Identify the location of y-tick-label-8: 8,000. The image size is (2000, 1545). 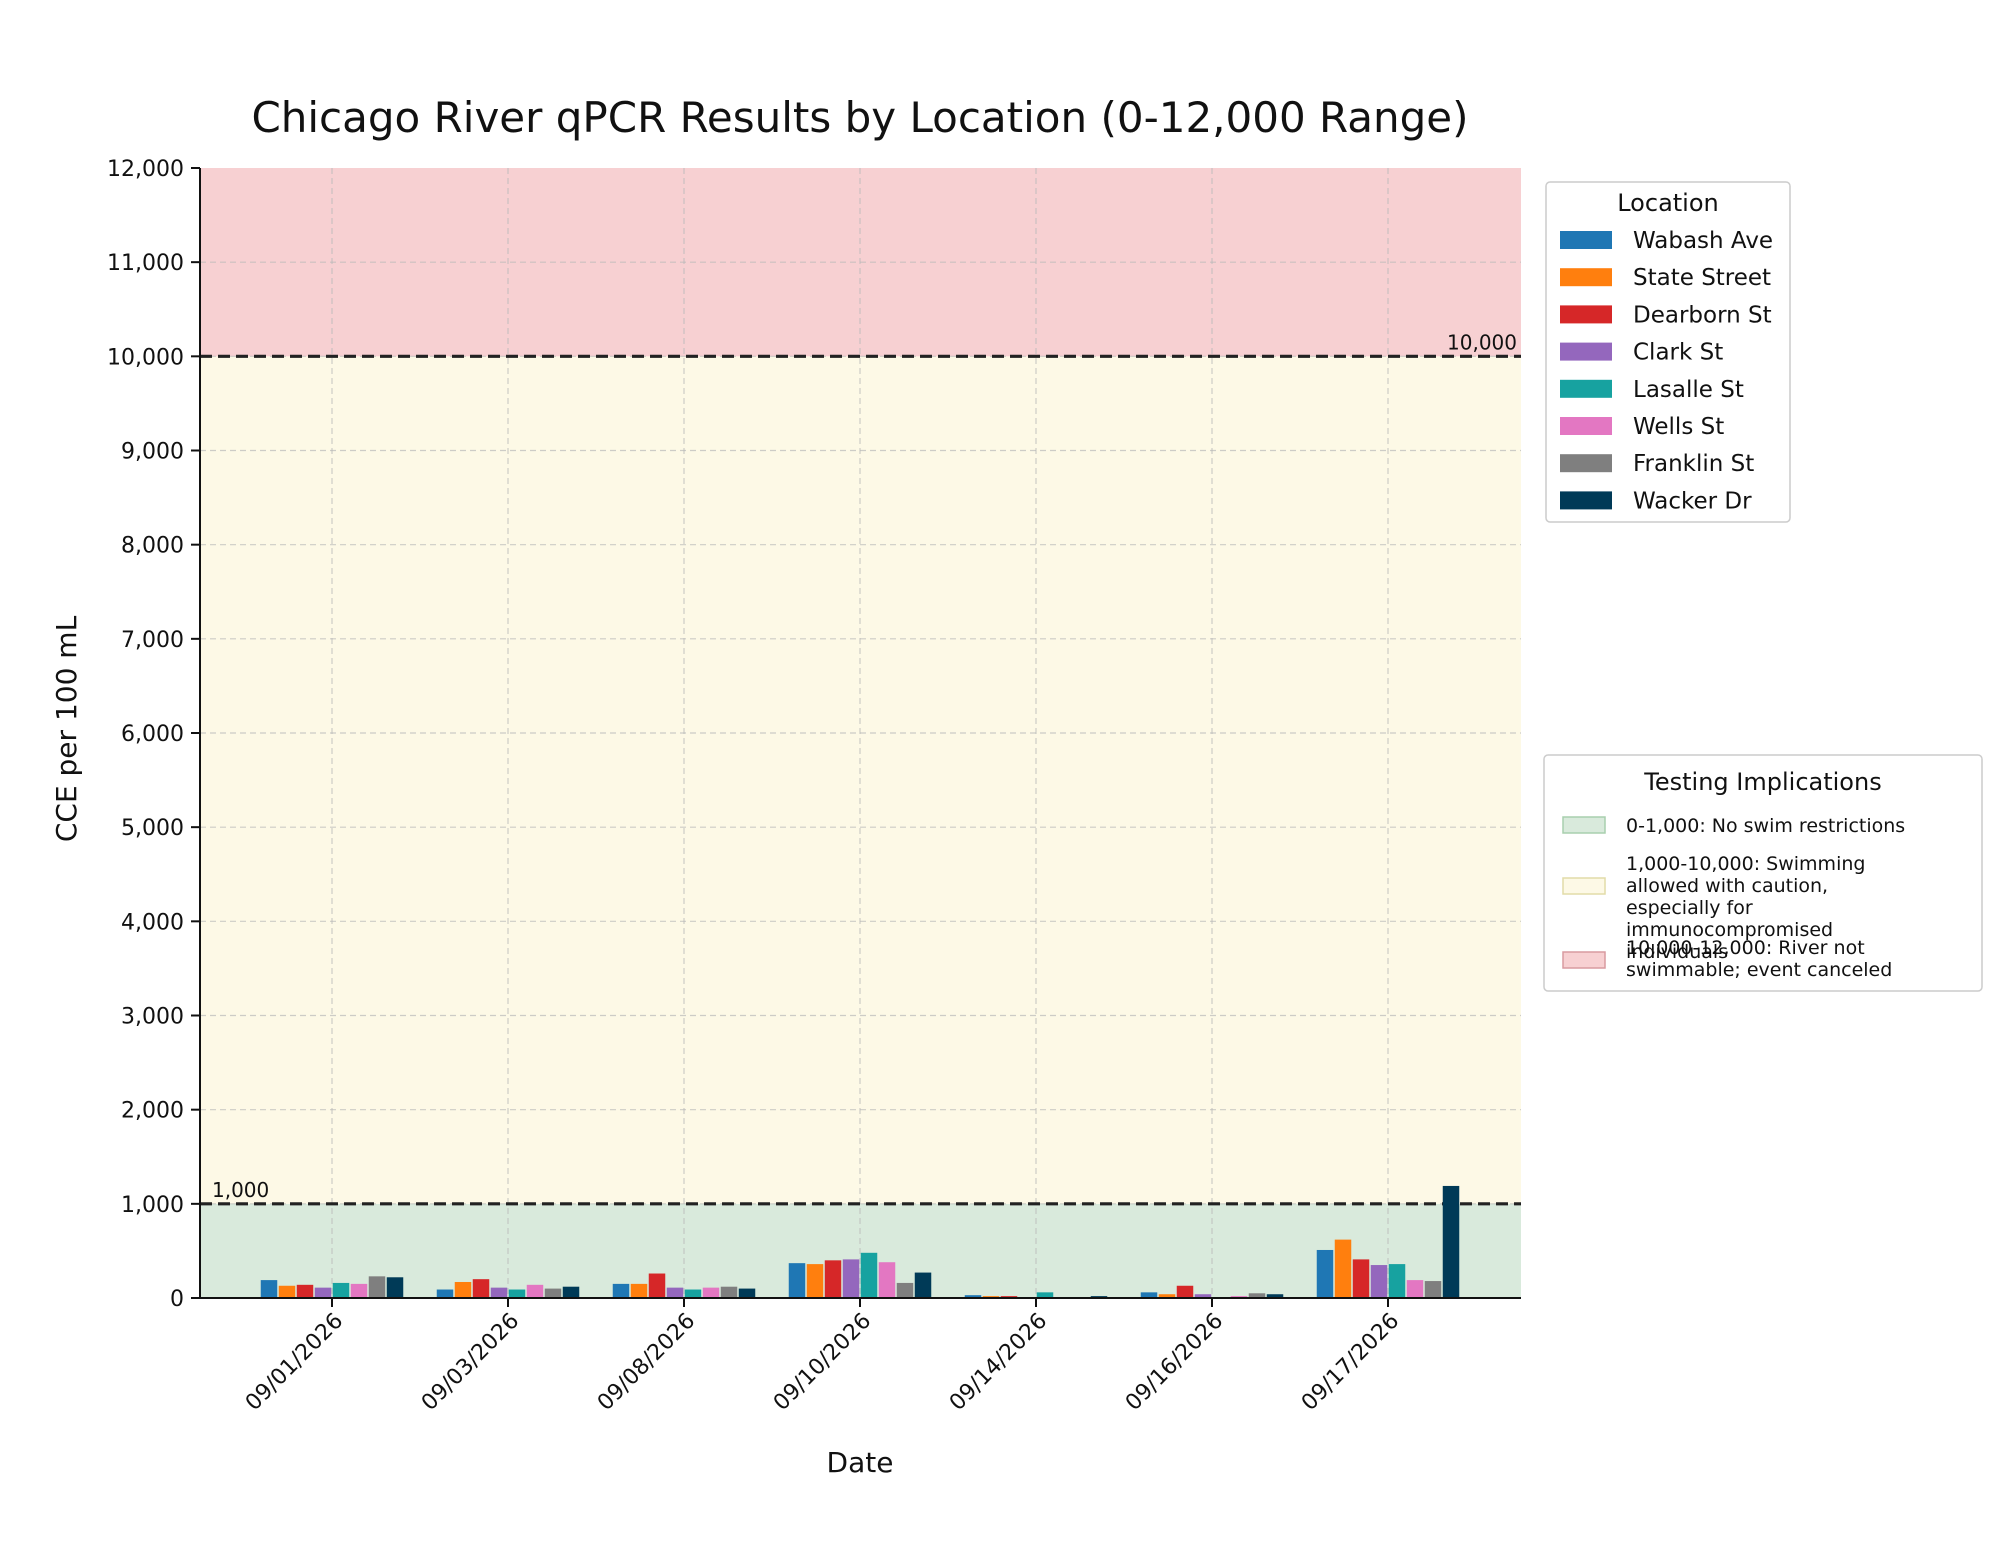
(152, 546).